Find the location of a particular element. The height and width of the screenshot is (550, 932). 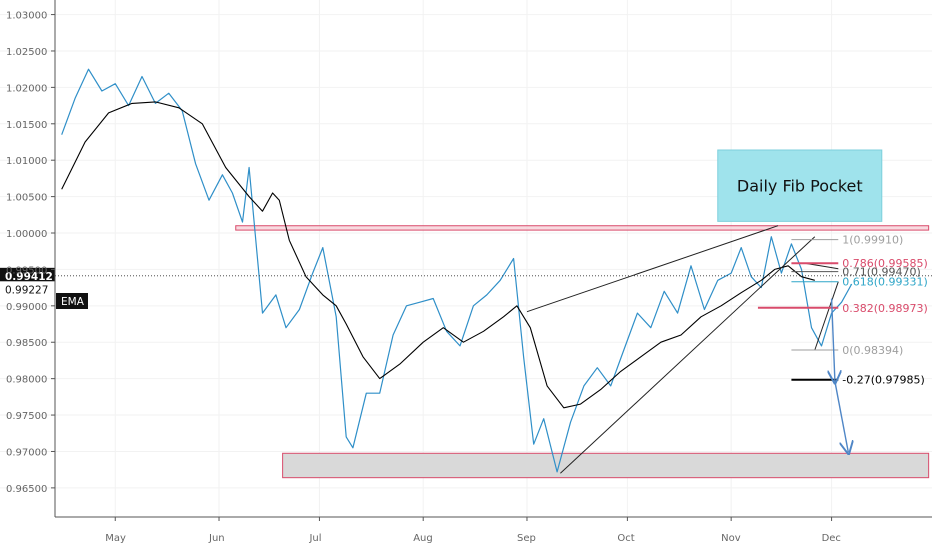

current-price-label: 0.99412 is located at coordinates (29, 277).